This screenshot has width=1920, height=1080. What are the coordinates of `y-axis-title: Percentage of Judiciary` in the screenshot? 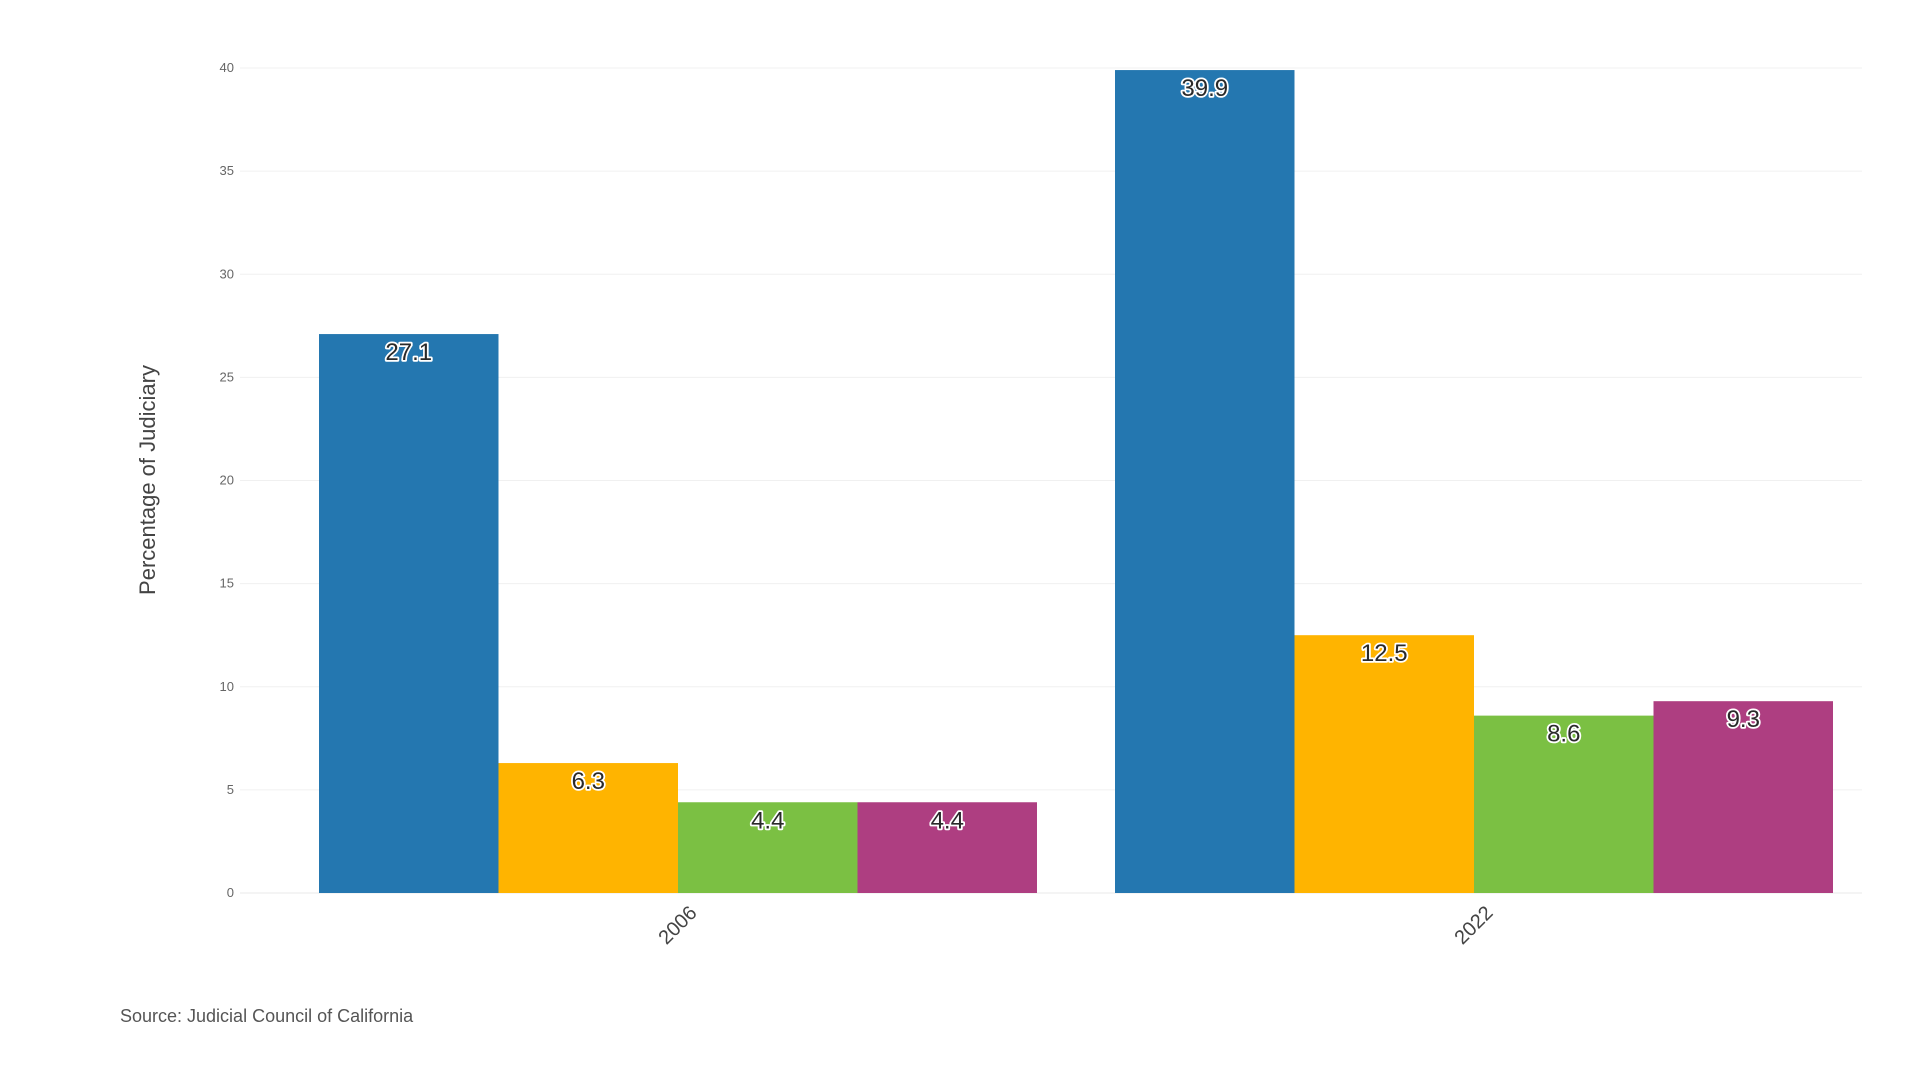 It's located at (147, 480).